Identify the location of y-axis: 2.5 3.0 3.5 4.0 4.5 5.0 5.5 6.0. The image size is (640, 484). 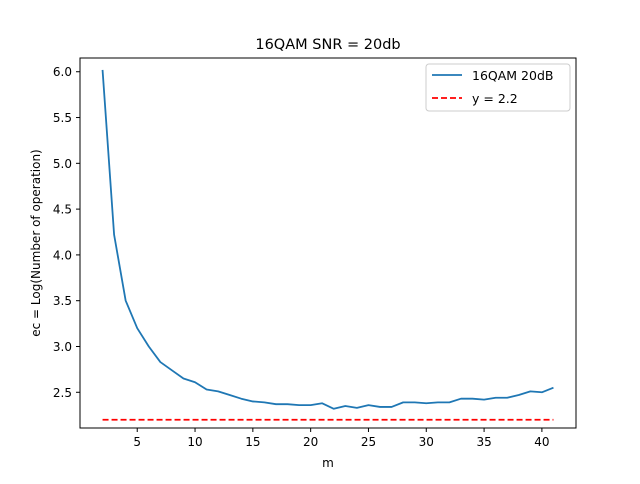
(66, 232).